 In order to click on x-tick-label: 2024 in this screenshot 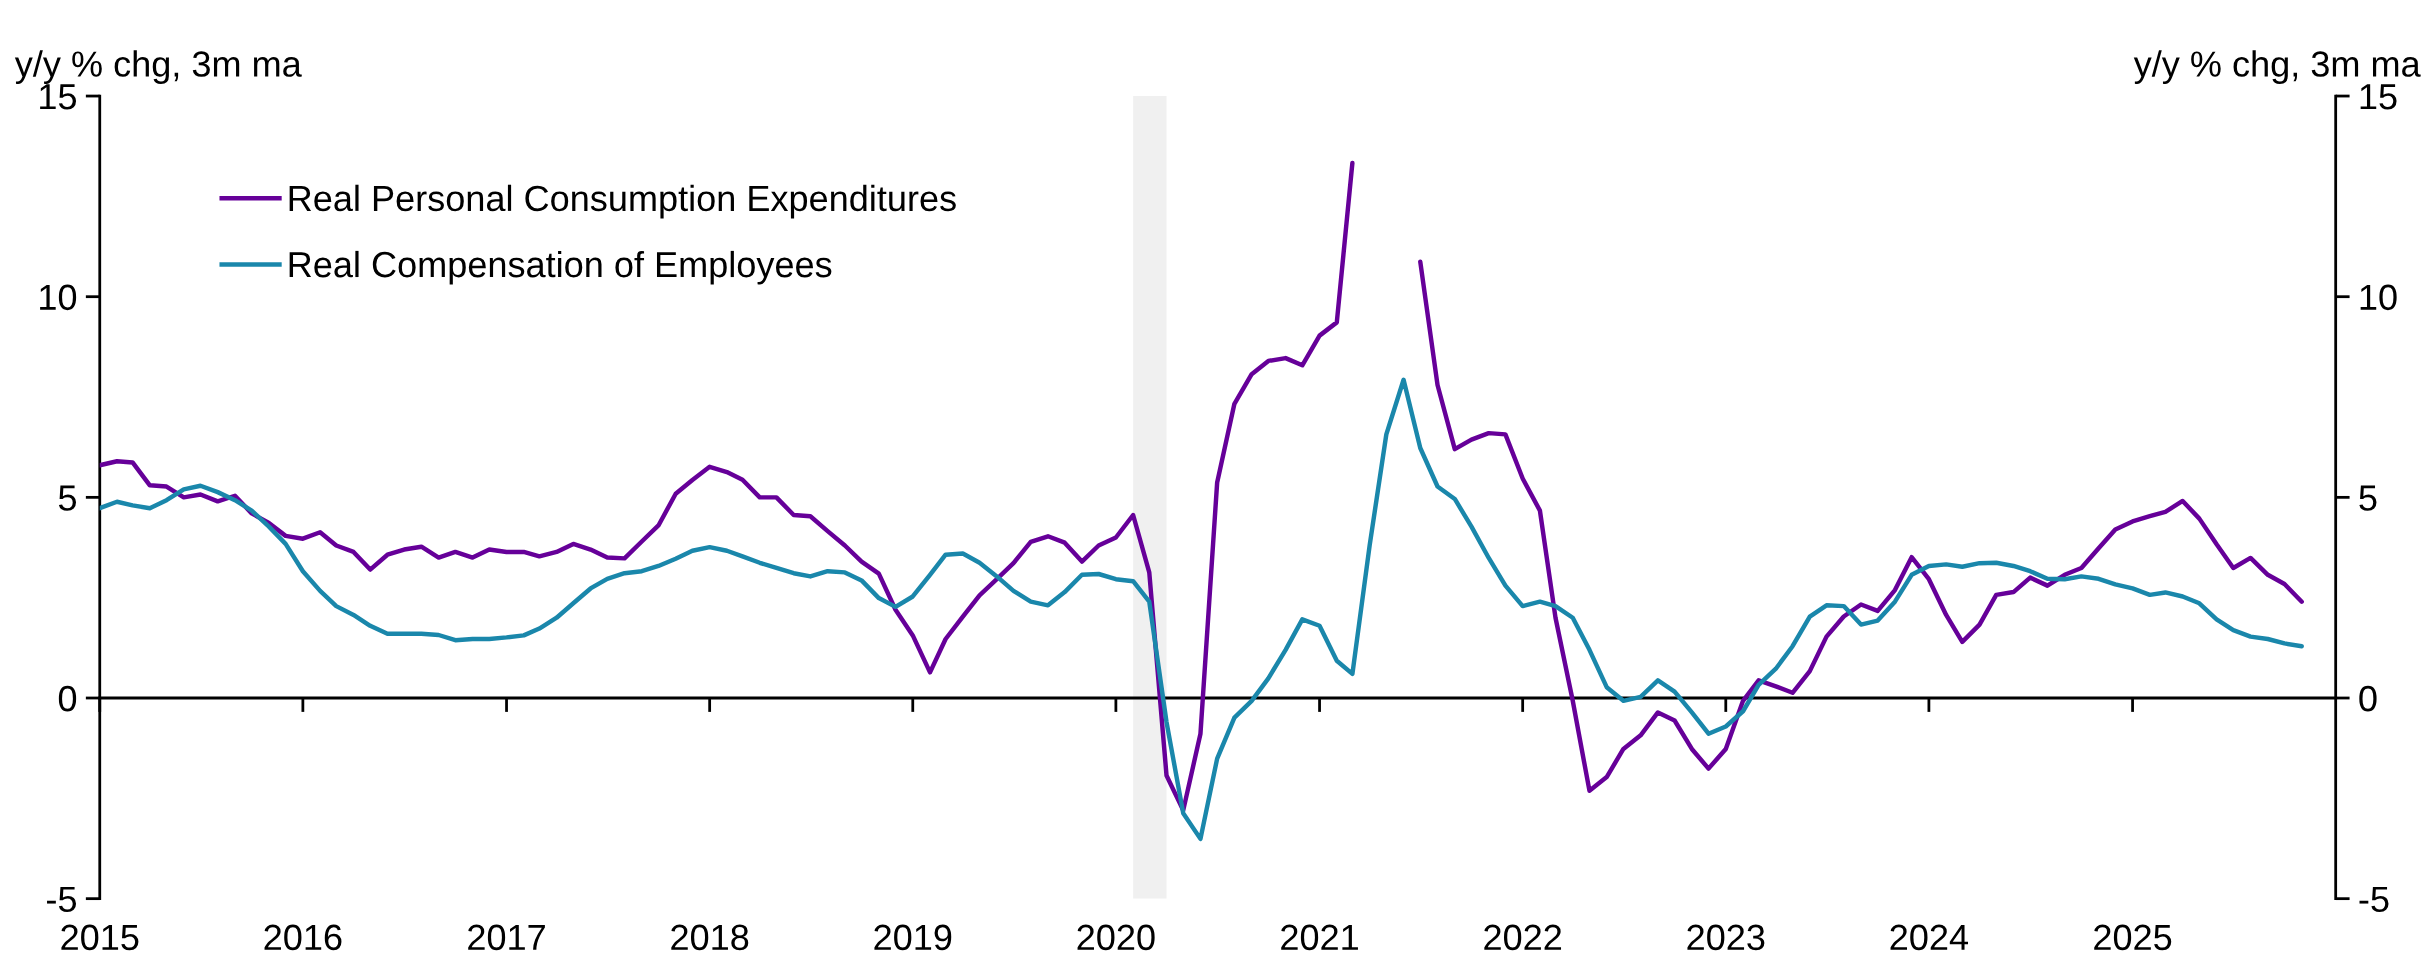, I will do `click(1929, 937)`.